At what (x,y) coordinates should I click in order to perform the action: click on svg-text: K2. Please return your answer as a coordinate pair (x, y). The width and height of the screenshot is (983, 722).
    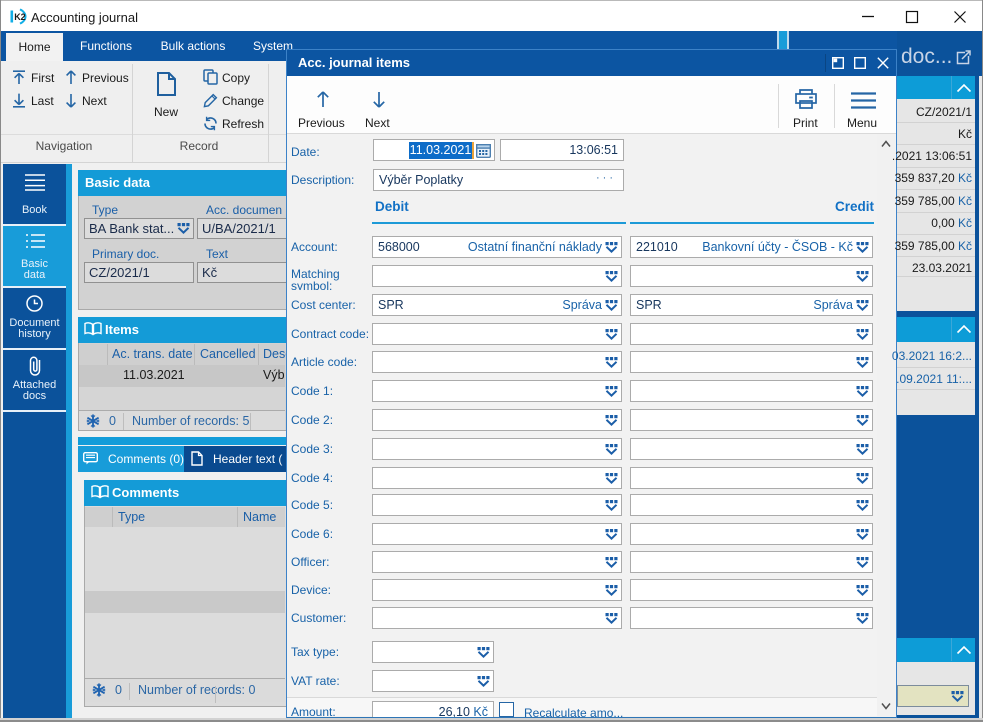
    Looking at the image, I should click on (20, 17).